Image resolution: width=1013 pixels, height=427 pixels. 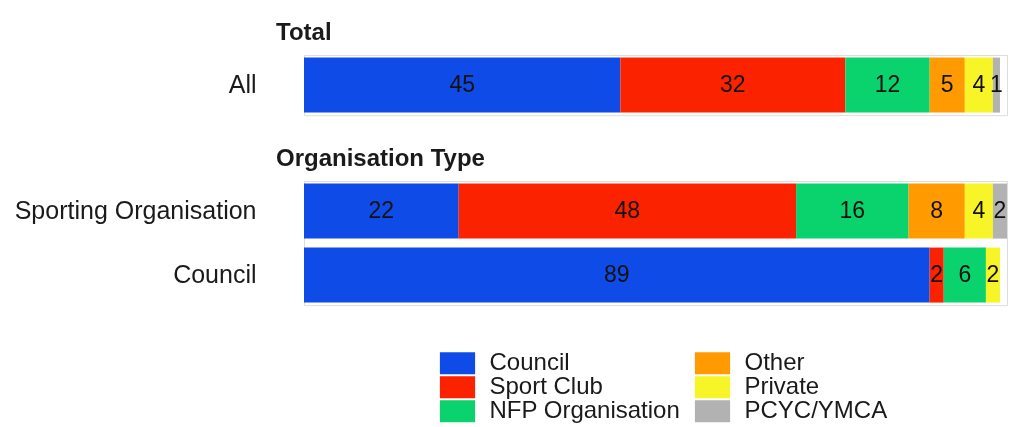 I want to click on data-label: 12, so click(x=887, y=84).